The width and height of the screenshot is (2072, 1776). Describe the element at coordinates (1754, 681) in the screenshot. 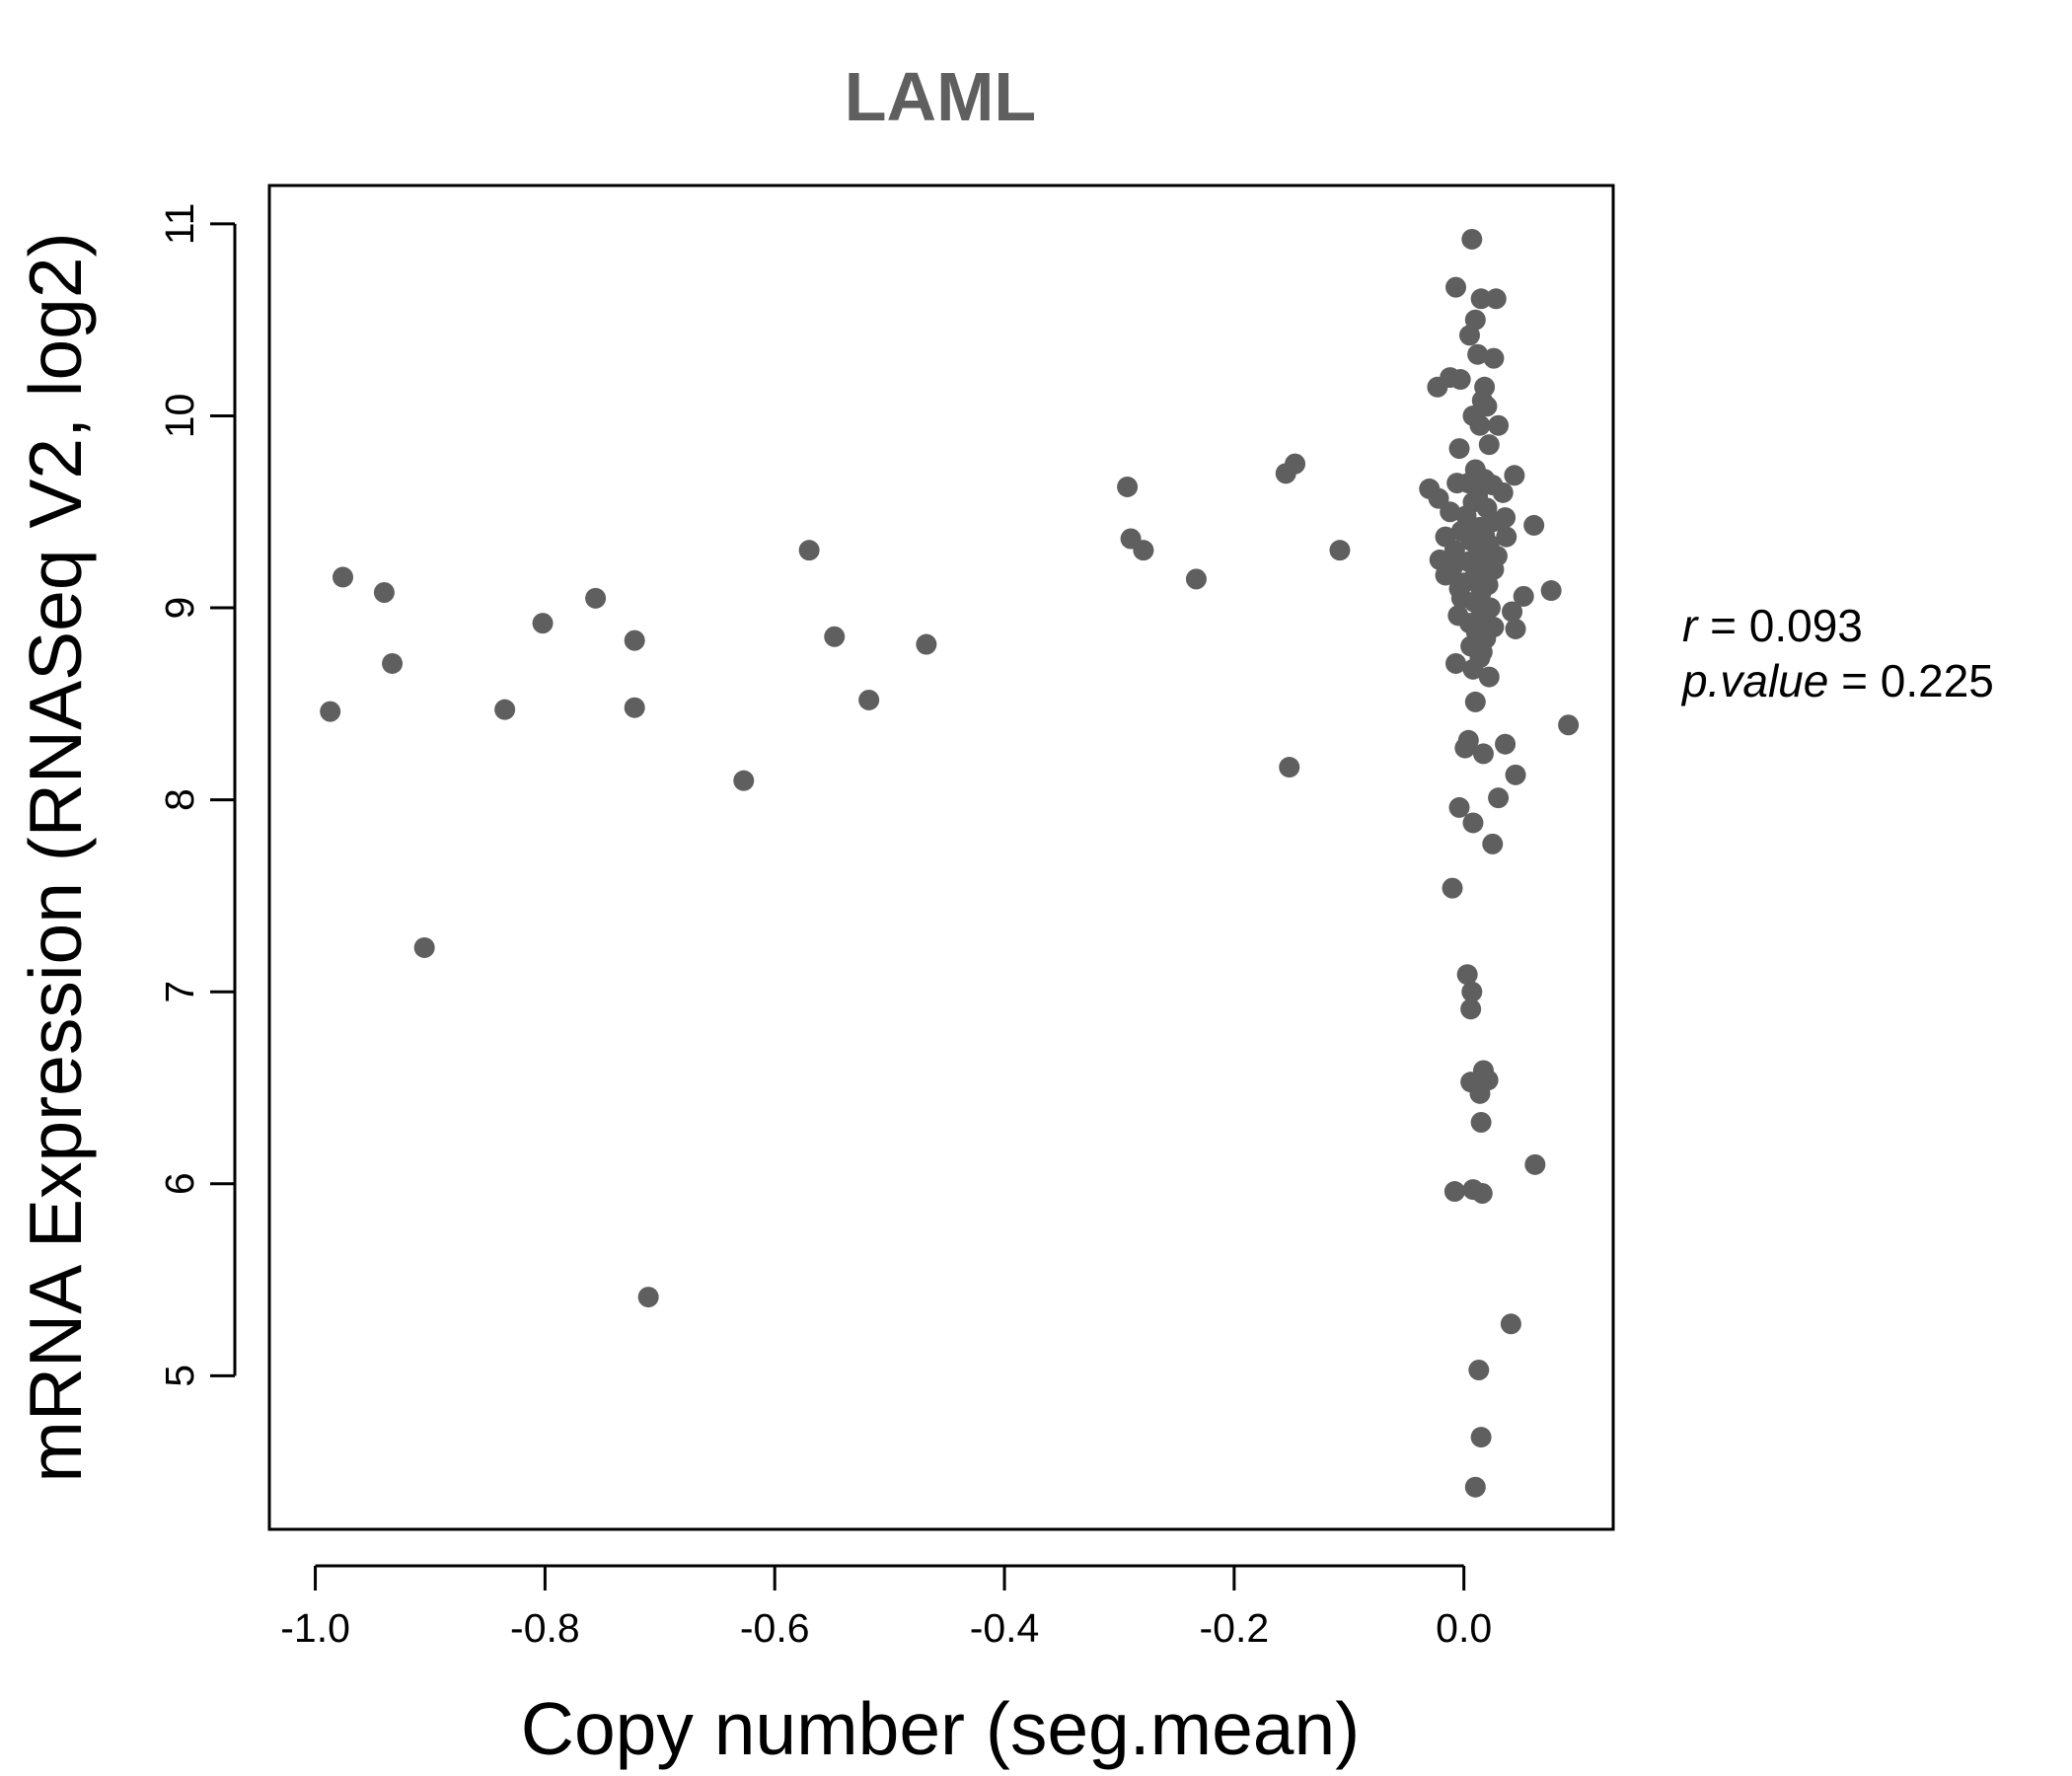

I see `p-value-label: p.value` at that location.